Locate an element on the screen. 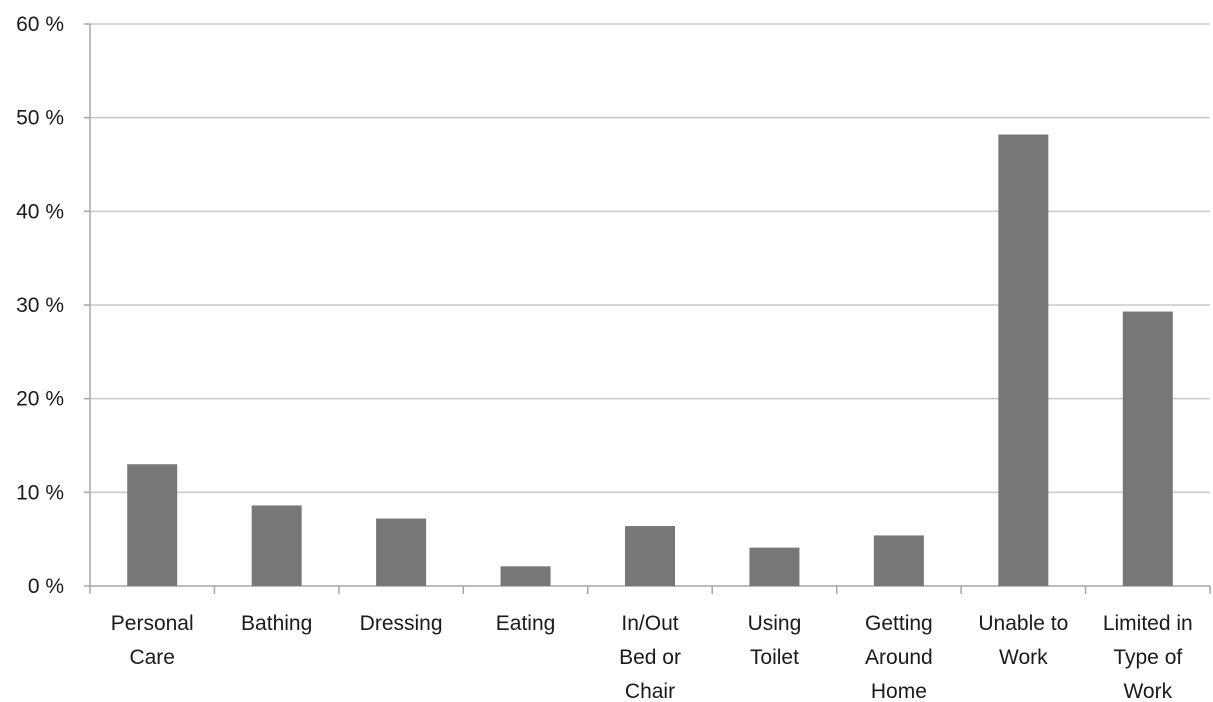  x-category-label: Getting Around Home is located at coordinates (899, 657).